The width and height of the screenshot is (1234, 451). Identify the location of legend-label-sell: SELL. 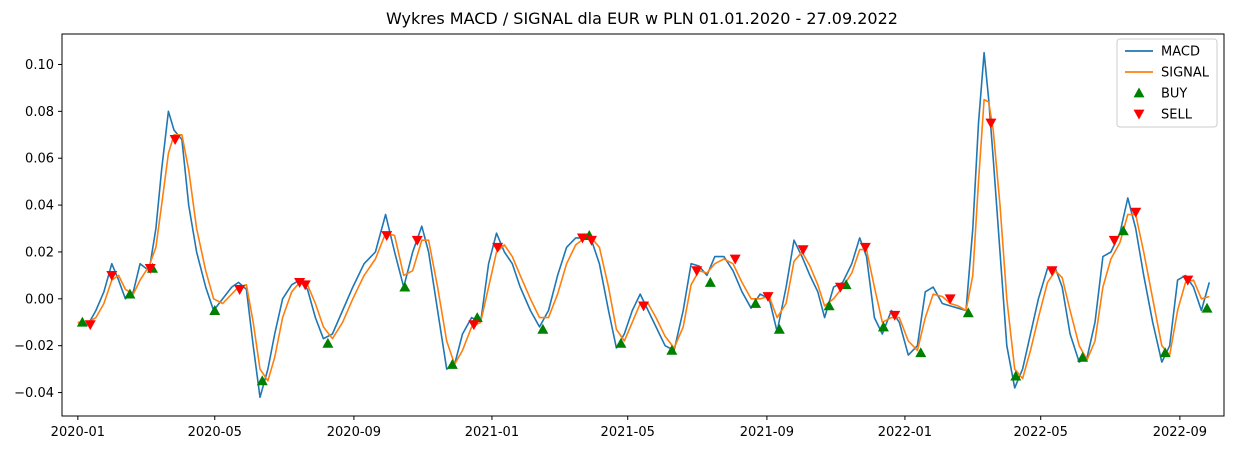
(1177, 115).